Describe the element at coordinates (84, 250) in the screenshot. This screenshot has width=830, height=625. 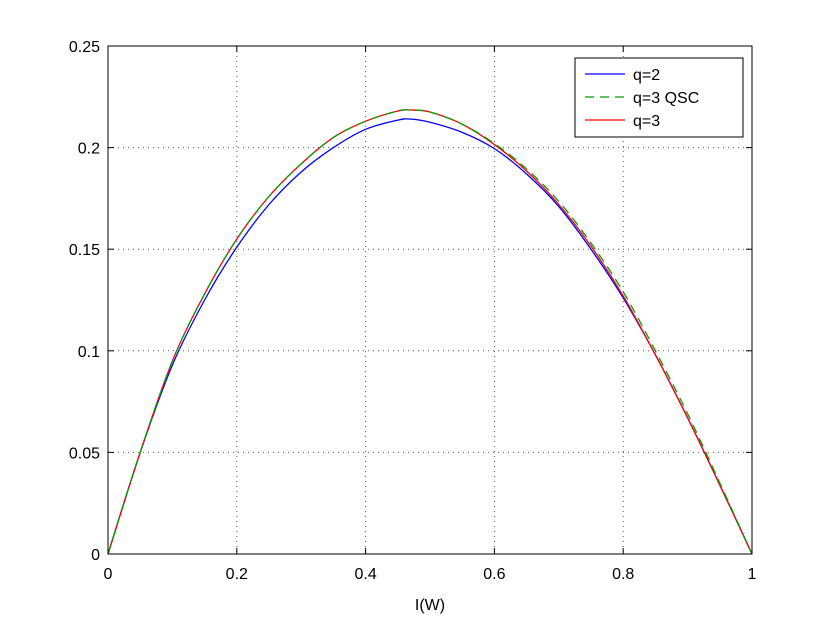
I see `y-tick-label: 0.15` at that location.